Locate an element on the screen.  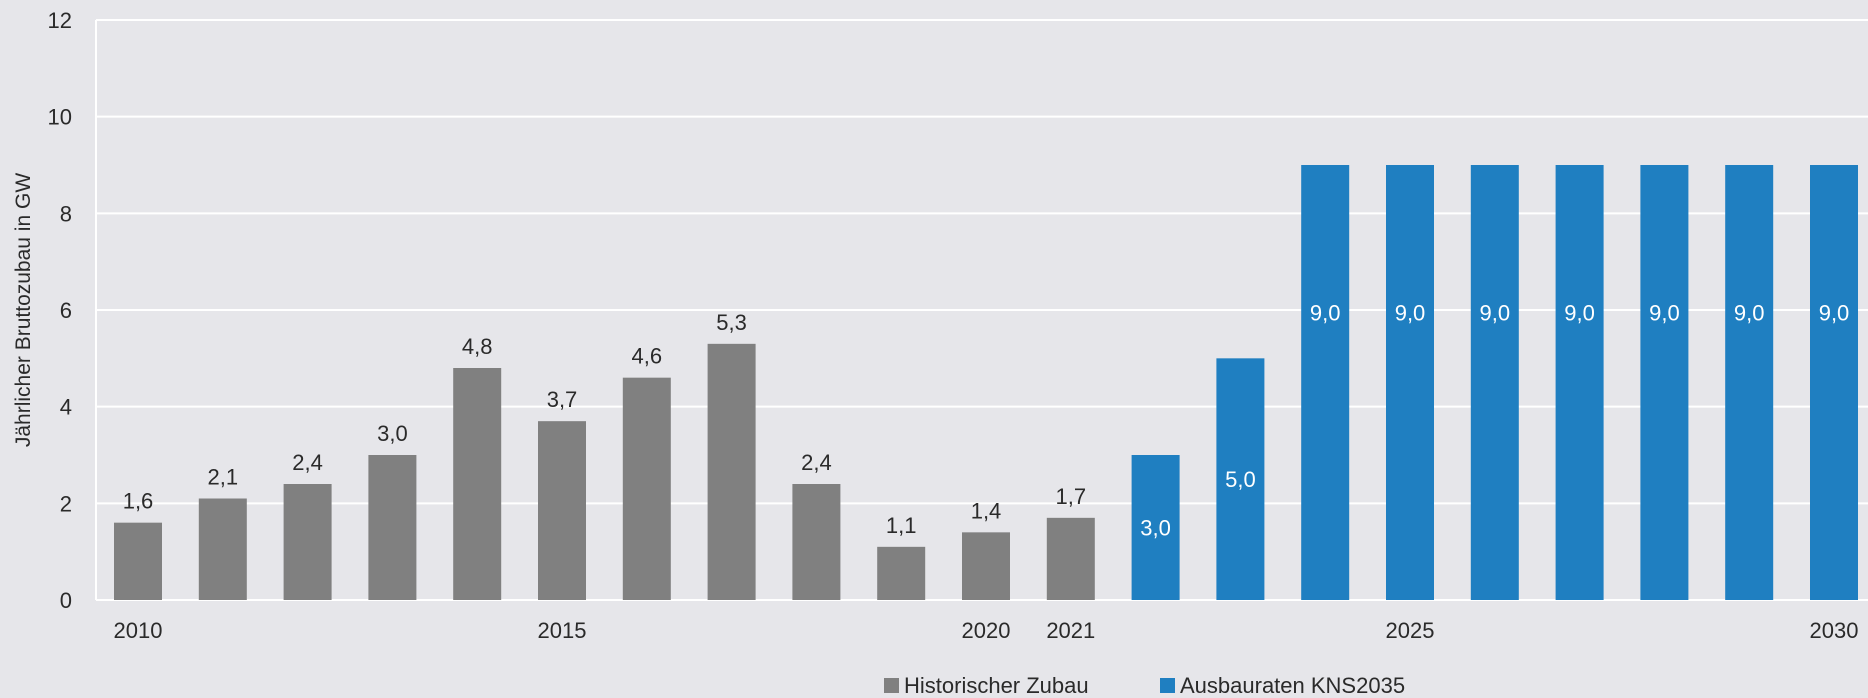
data-label: 1,4 is located at coordinates (986, 510).